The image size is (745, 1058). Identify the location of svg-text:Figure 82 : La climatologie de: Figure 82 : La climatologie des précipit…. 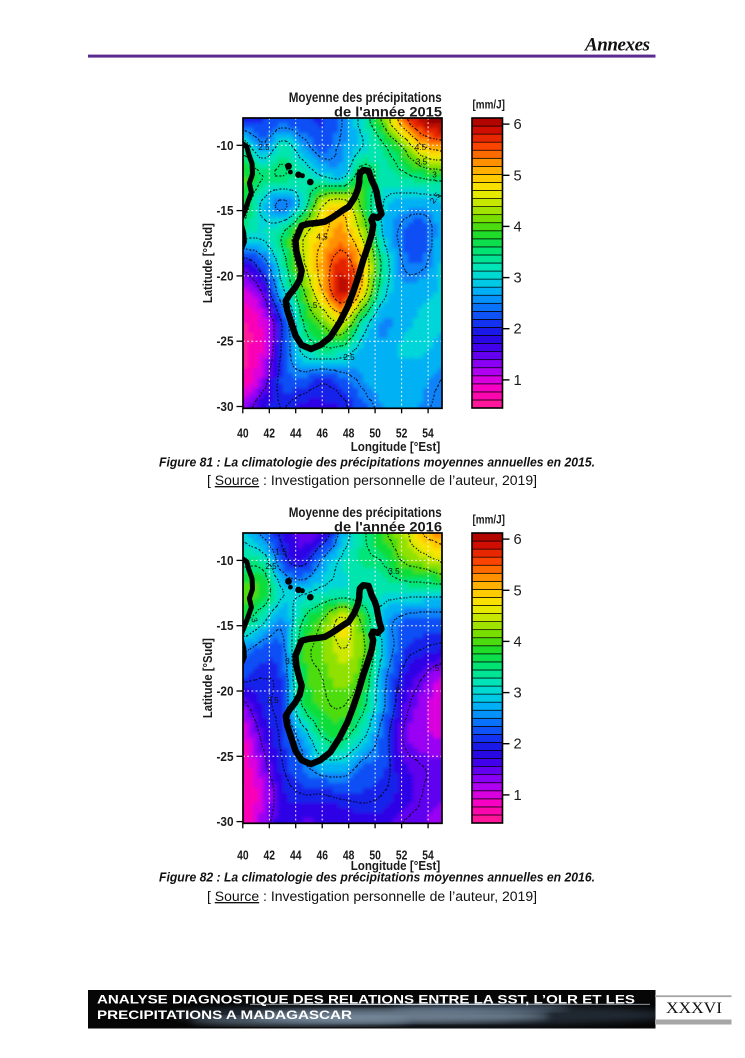
(377, 877).